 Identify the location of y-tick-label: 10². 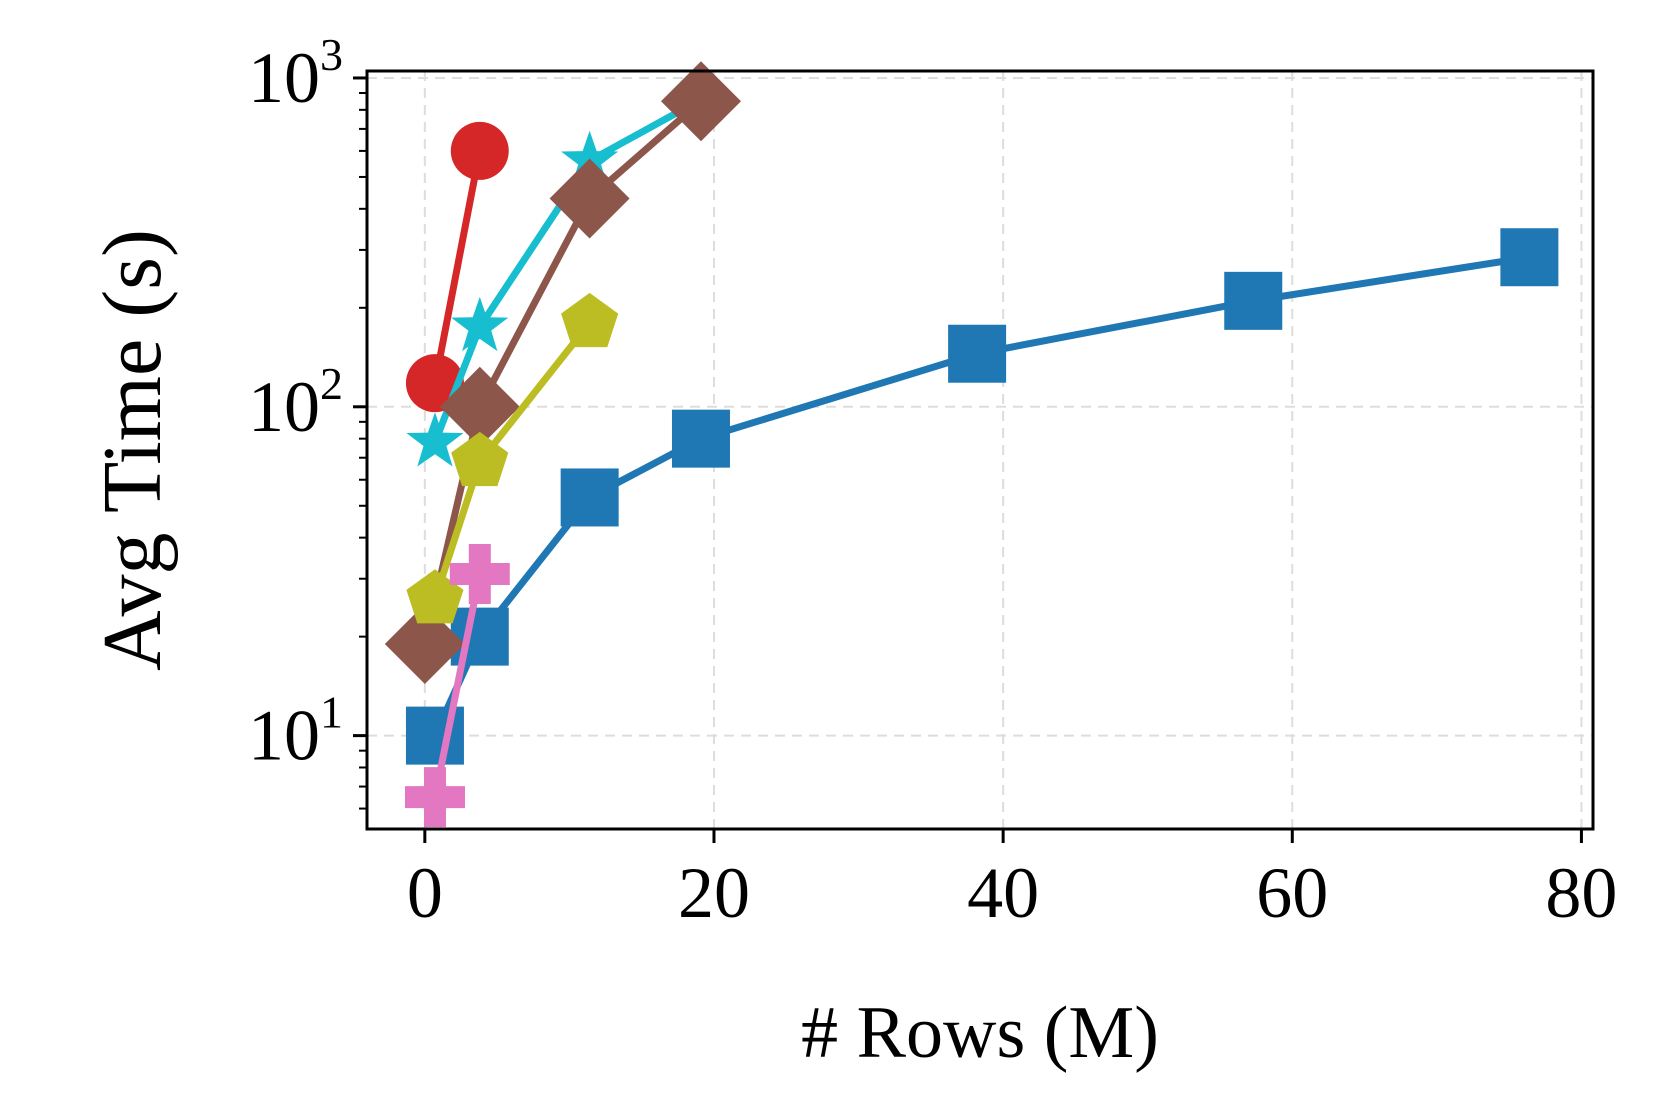
(295, 402).